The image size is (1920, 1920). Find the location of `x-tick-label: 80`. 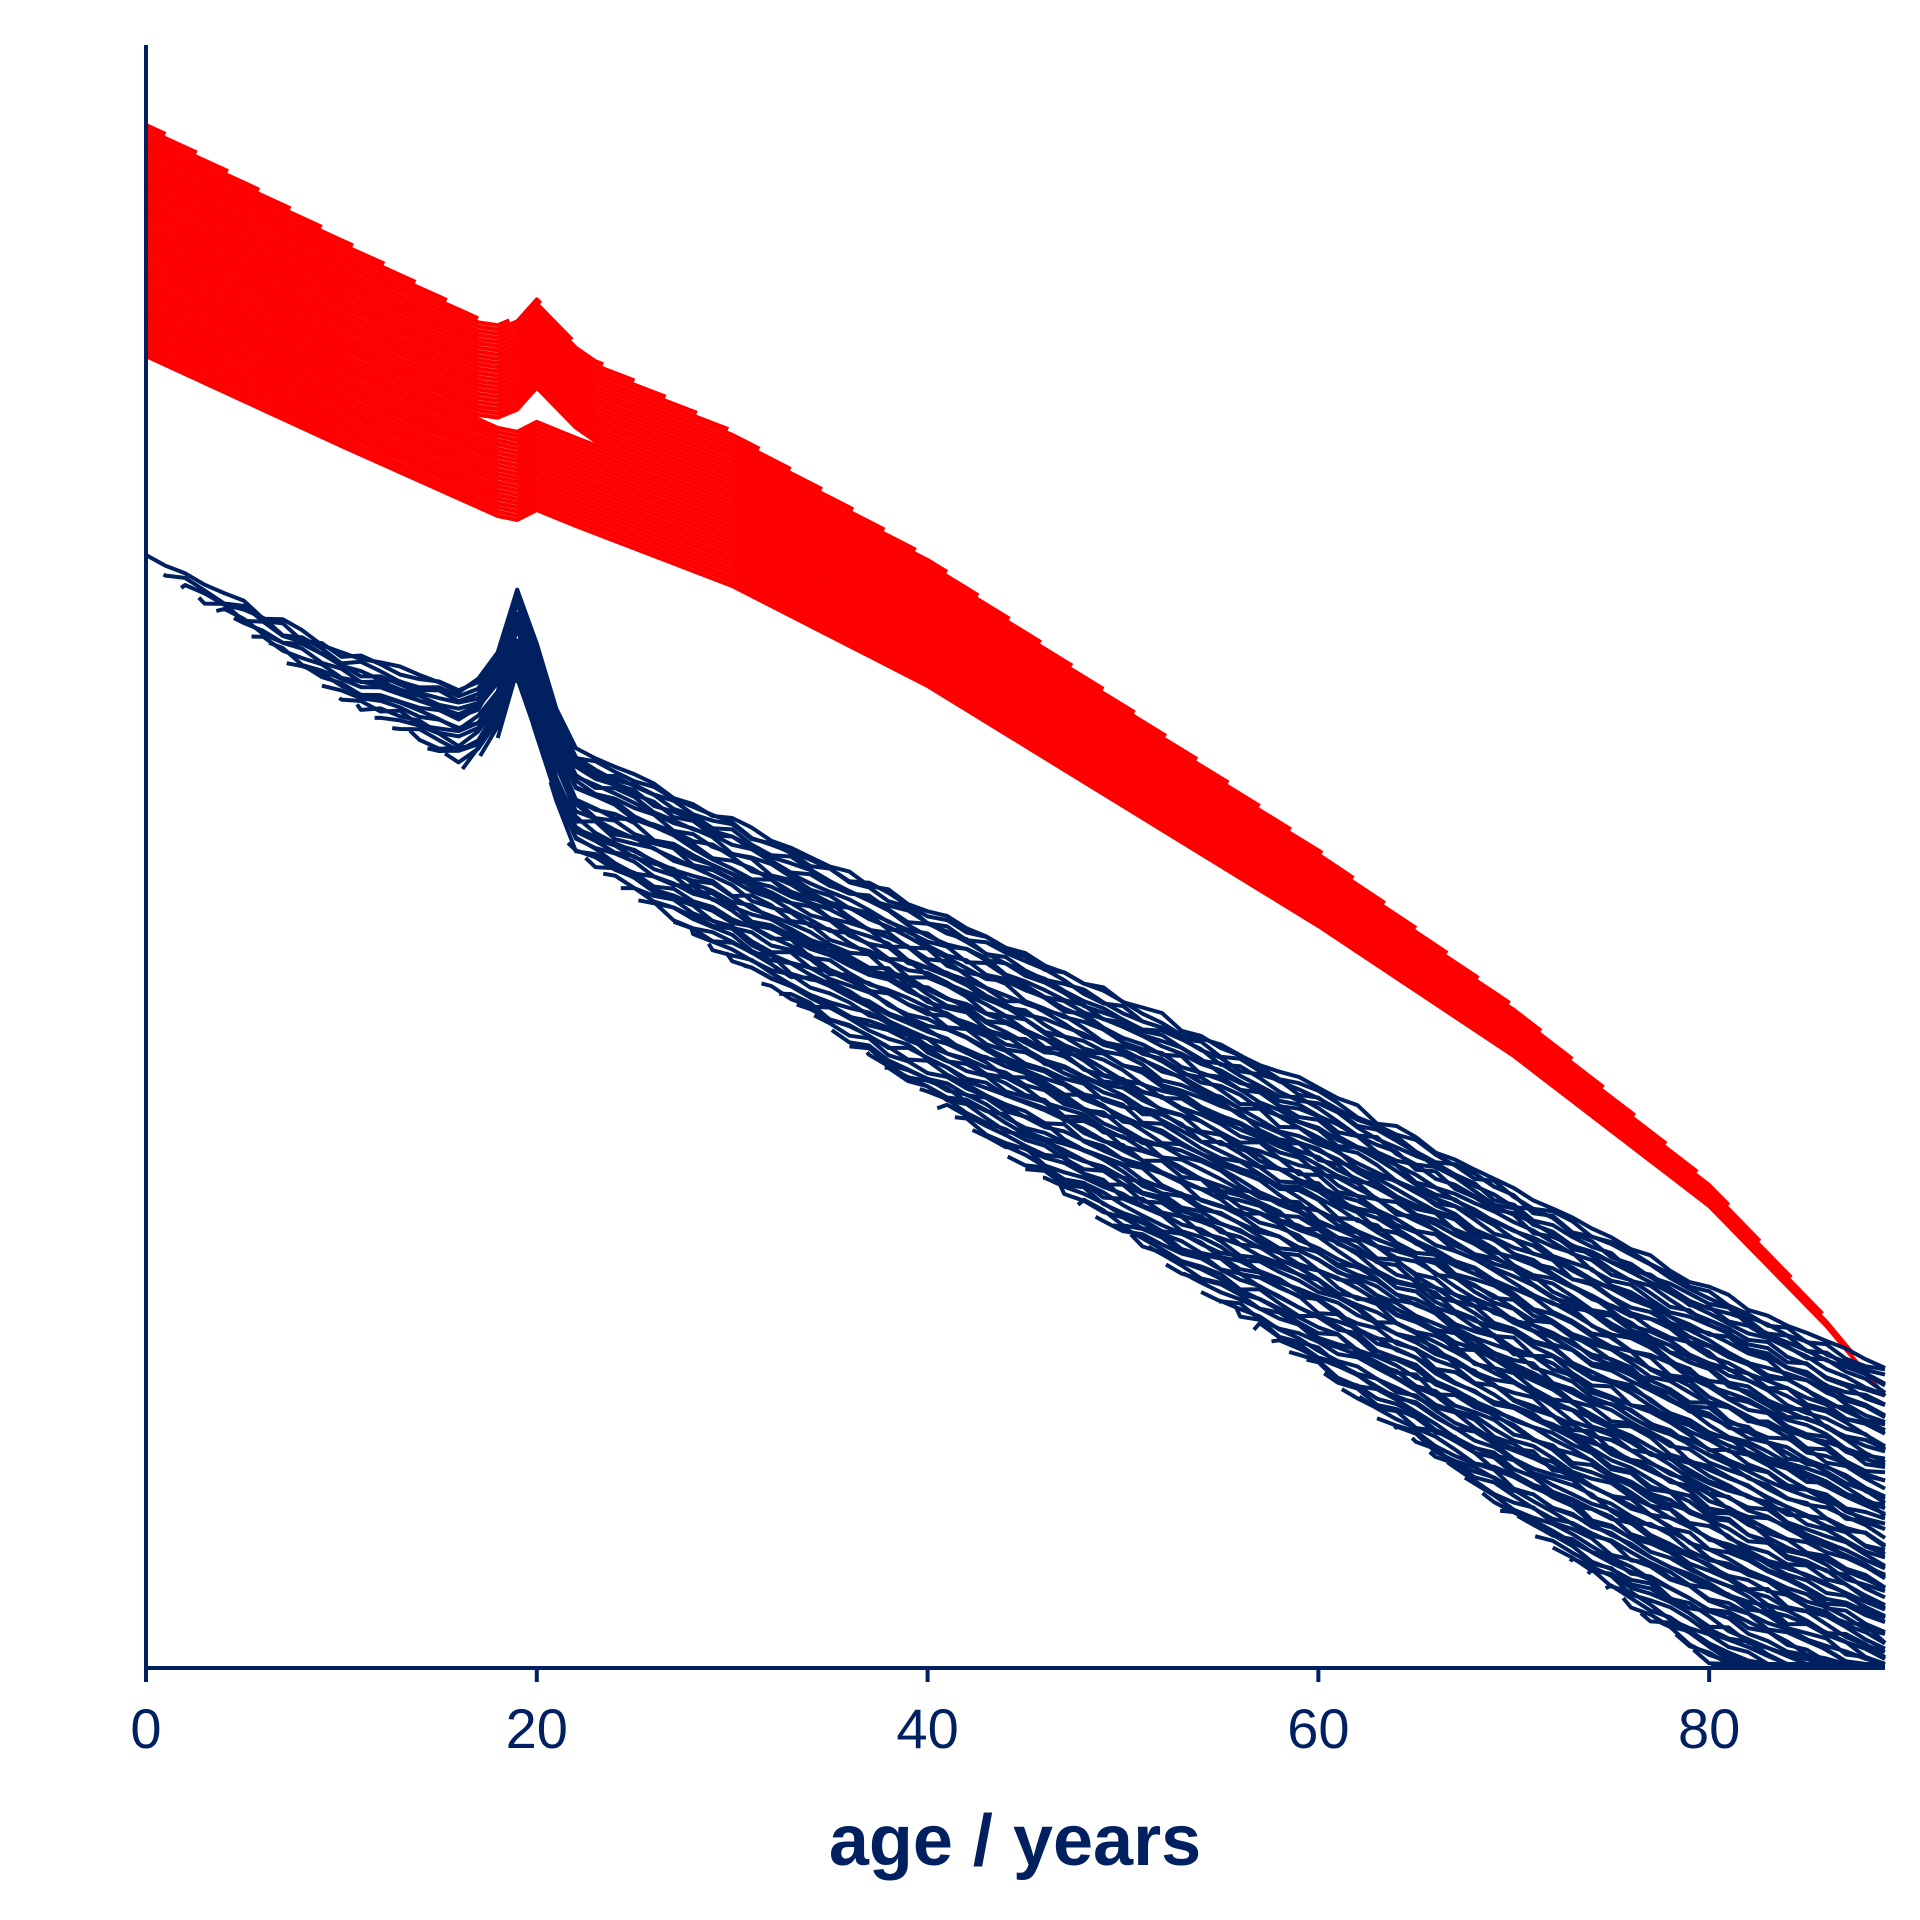

x-tick-label: 80 is located at coordinates (1709, 1728).